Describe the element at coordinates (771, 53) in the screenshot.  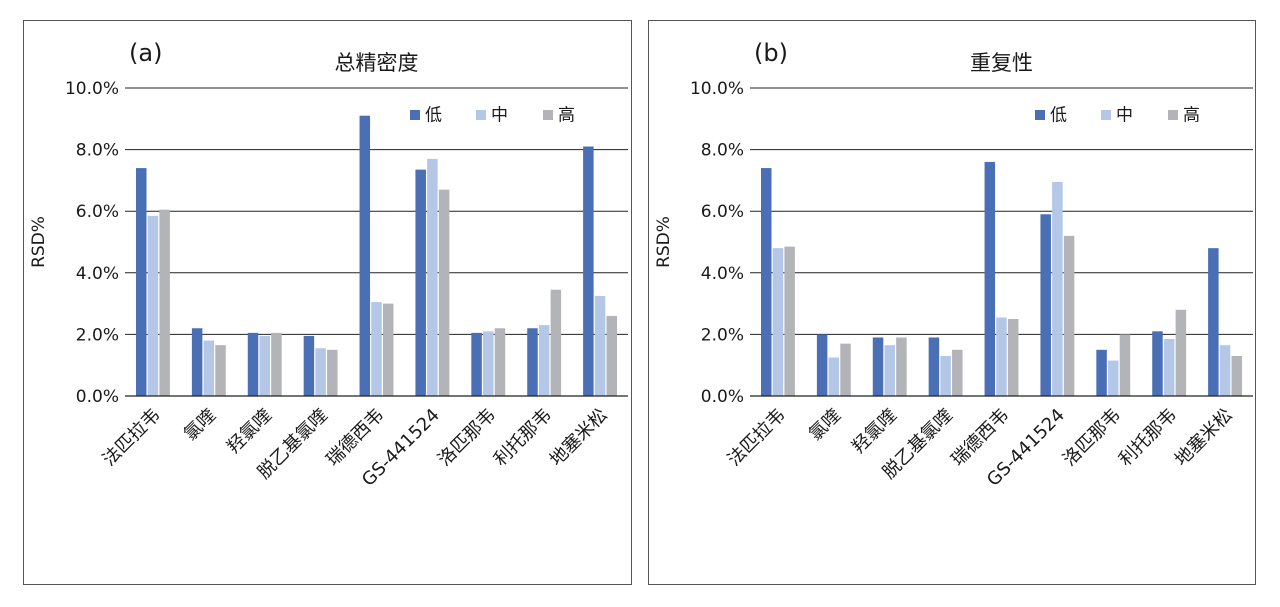
I see `panel-label: (b)` at that location.